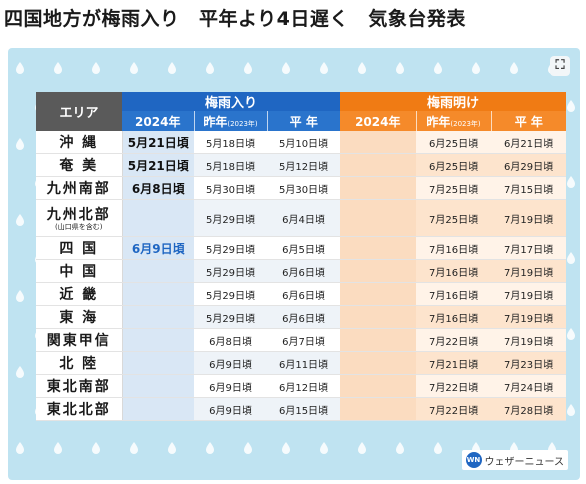 The height and width of the screenshot is (484, 586). What do you see at coordinates (230, 188) in the screenshot?
I see `tsuyu-iri-2023-cell: 5月30日頃` at bounding box center [230, 188].